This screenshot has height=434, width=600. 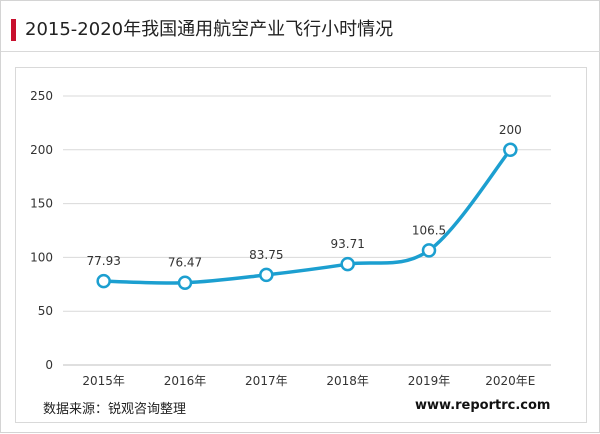 I want to click on data-label: 77.93, so click(x=103, y=261).